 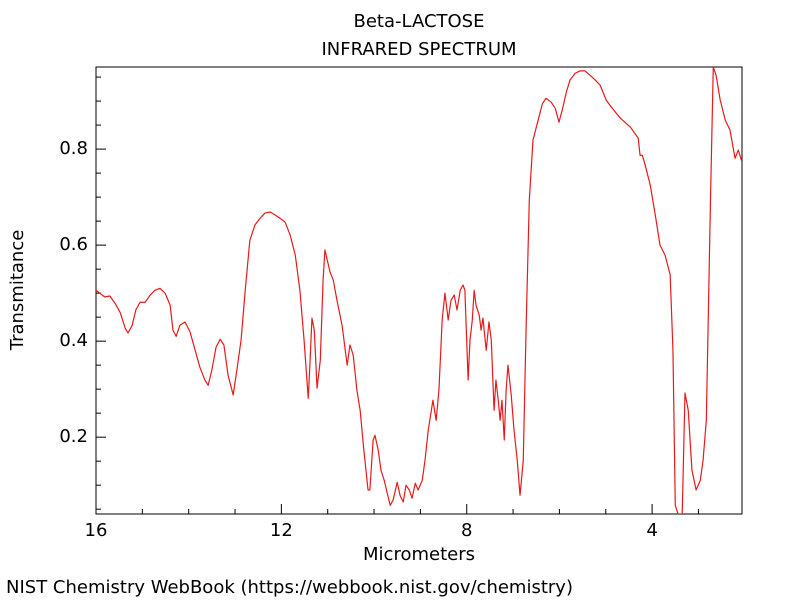 I want to click on x-tick-label: 16, so click(x=96, y=530).